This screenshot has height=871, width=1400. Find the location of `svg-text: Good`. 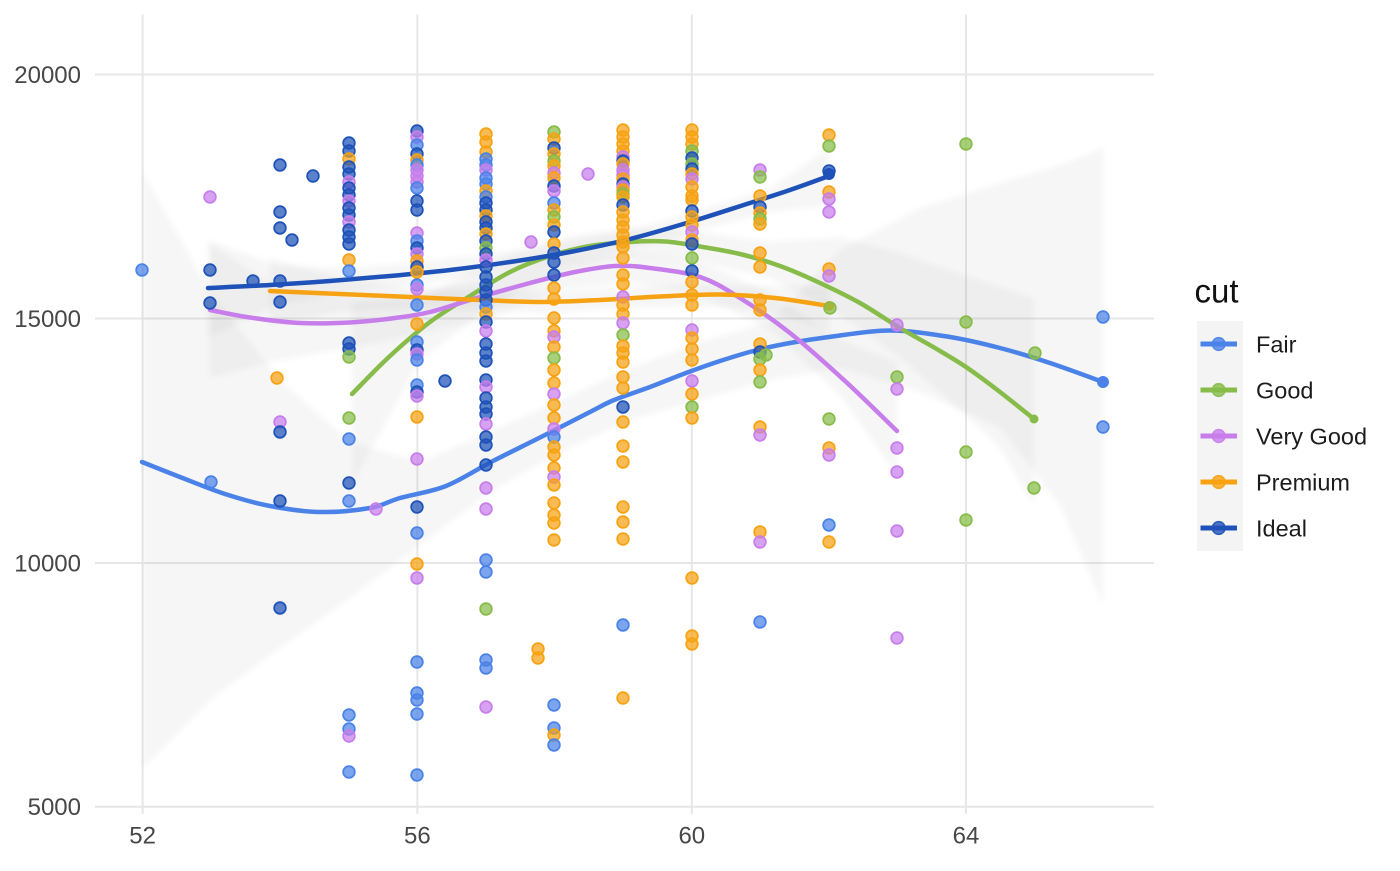

svg-text: Good is located at coordinates (1285, 390).